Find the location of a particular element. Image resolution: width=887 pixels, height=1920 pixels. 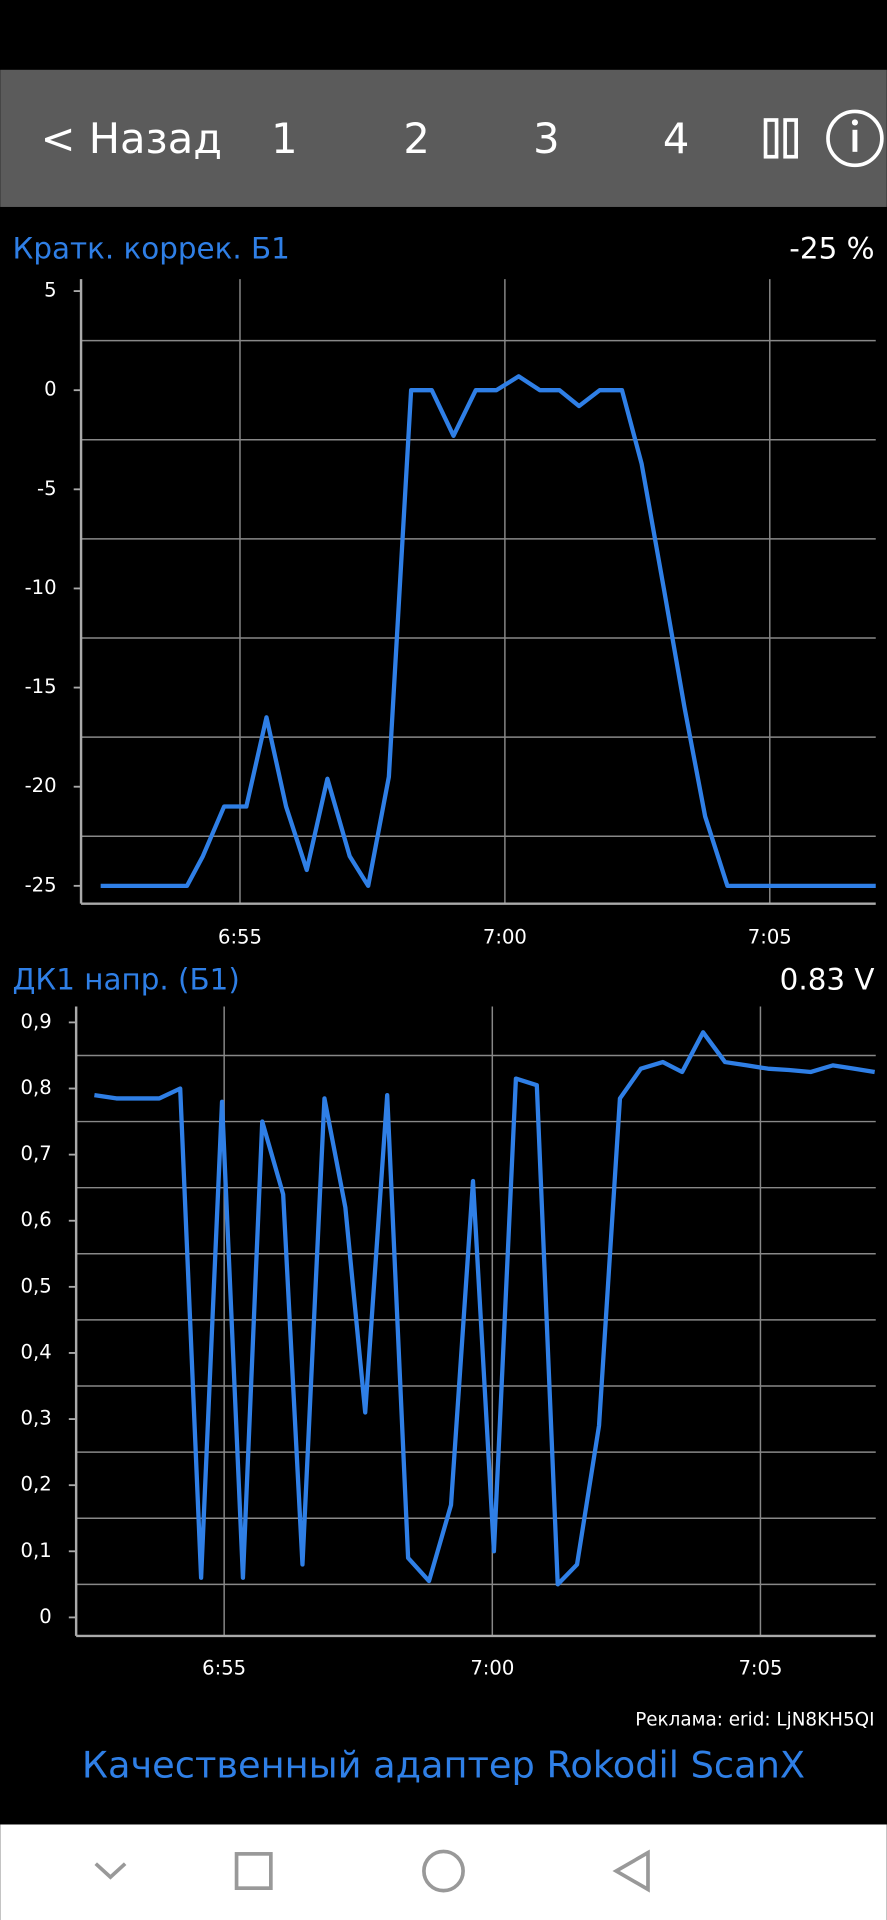

y-tick-label: -10 is located at coordinates (41, 587).